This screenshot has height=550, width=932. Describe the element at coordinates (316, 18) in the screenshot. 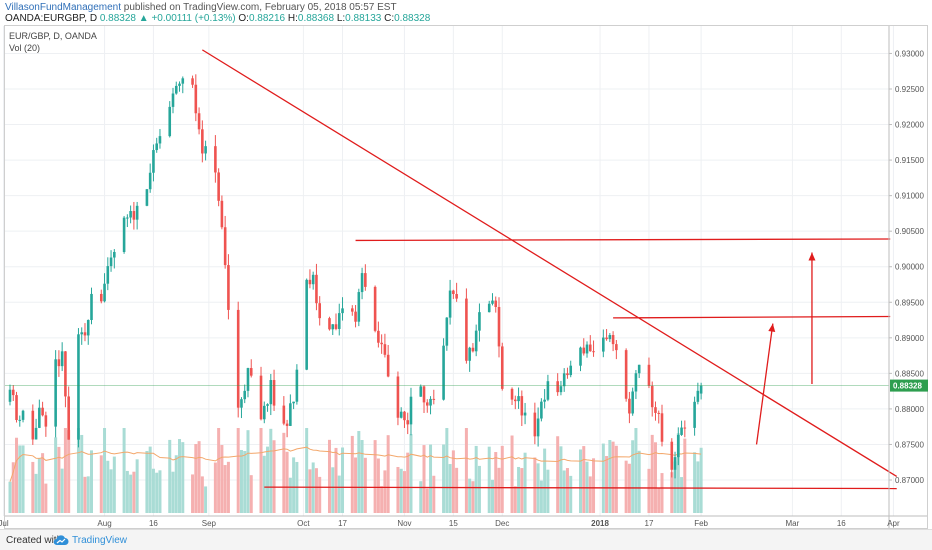

I see `high-value: 0.88368` at that location.